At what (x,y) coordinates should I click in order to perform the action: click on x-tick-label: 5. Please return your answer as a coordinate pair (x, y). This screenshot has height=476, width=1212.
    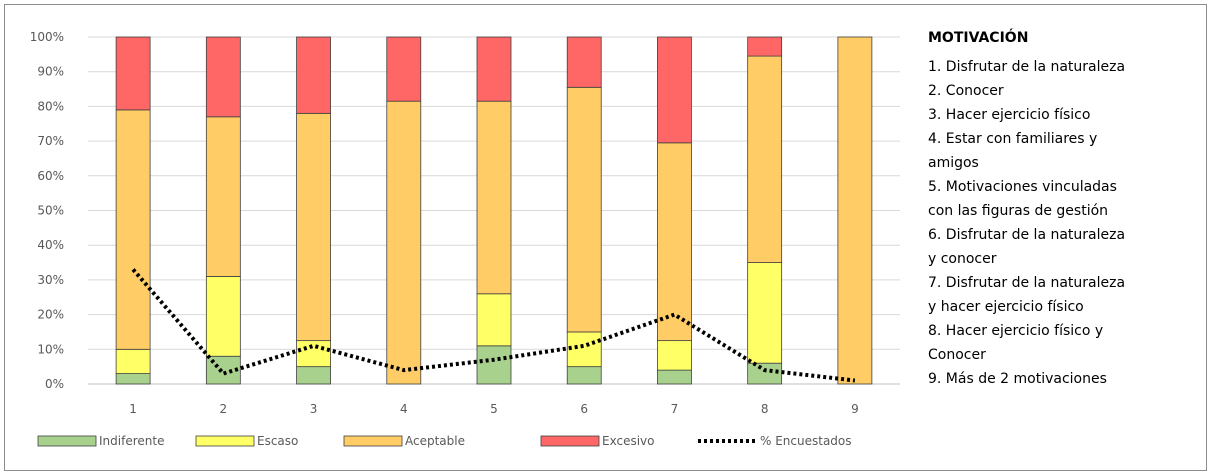
    Looking at the image, I should click on (494, 409).